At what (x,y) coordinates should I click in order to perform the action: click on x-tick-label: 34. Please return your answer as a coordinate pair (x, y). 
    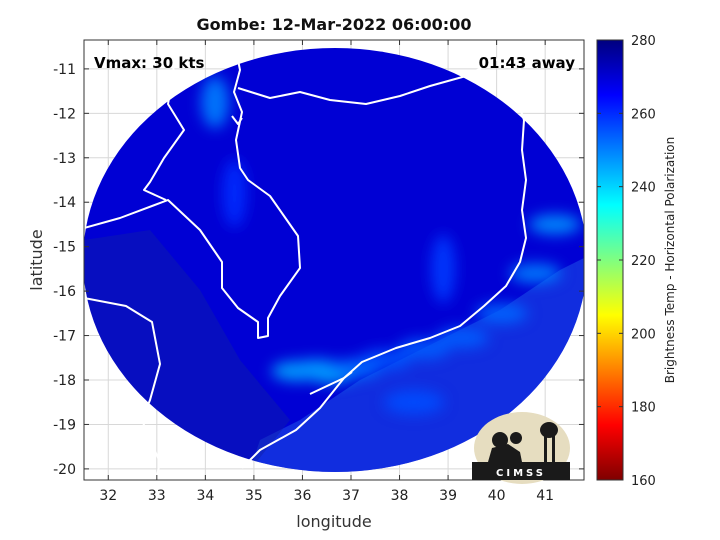
    Looking at the image, I should click on (205, 496).